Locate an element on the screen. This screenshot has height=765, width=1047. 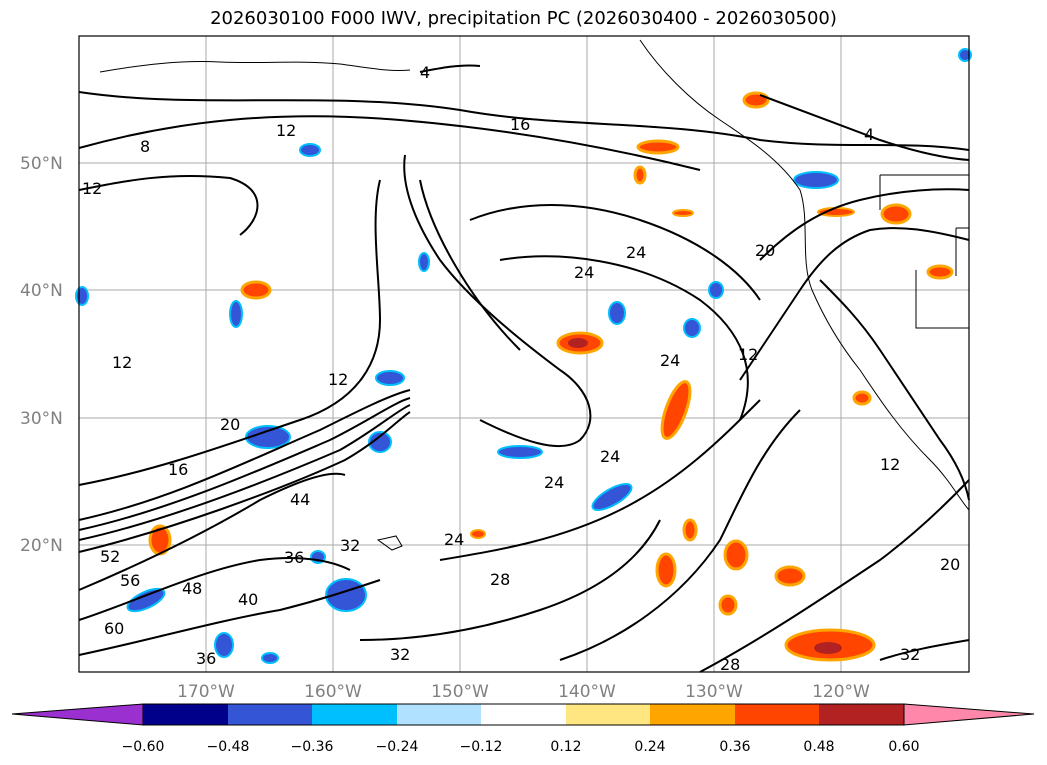
contour-label: 56 is located at coordinates (130, 580).